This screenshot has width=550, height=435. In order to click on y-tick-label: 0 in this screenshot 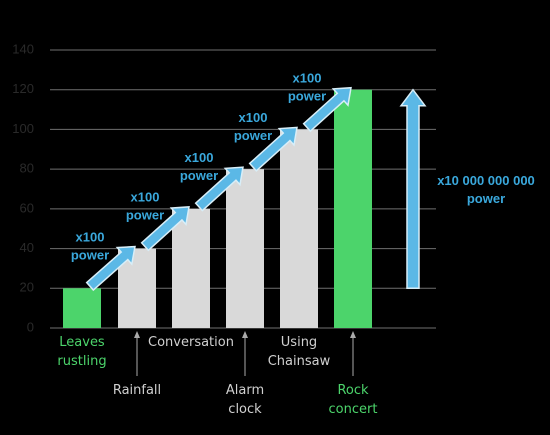, I will do `click(30, 326)`.